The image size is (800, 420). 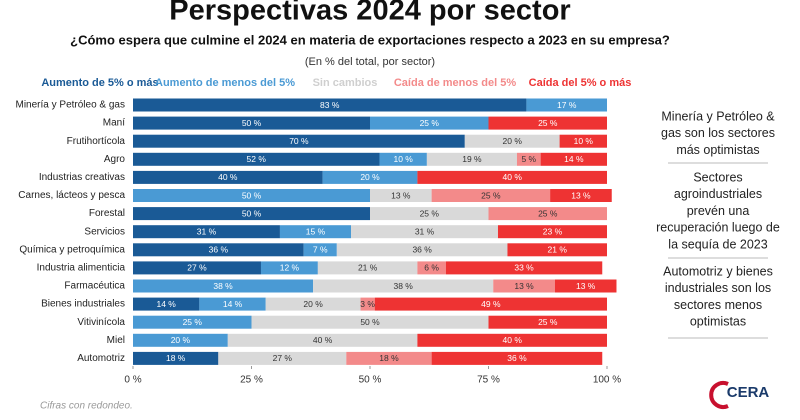 What do you see at coordinates (718, 228) in the screenshot?
I see `annotation: recuperación luego de` at bounding box center [718, 228].